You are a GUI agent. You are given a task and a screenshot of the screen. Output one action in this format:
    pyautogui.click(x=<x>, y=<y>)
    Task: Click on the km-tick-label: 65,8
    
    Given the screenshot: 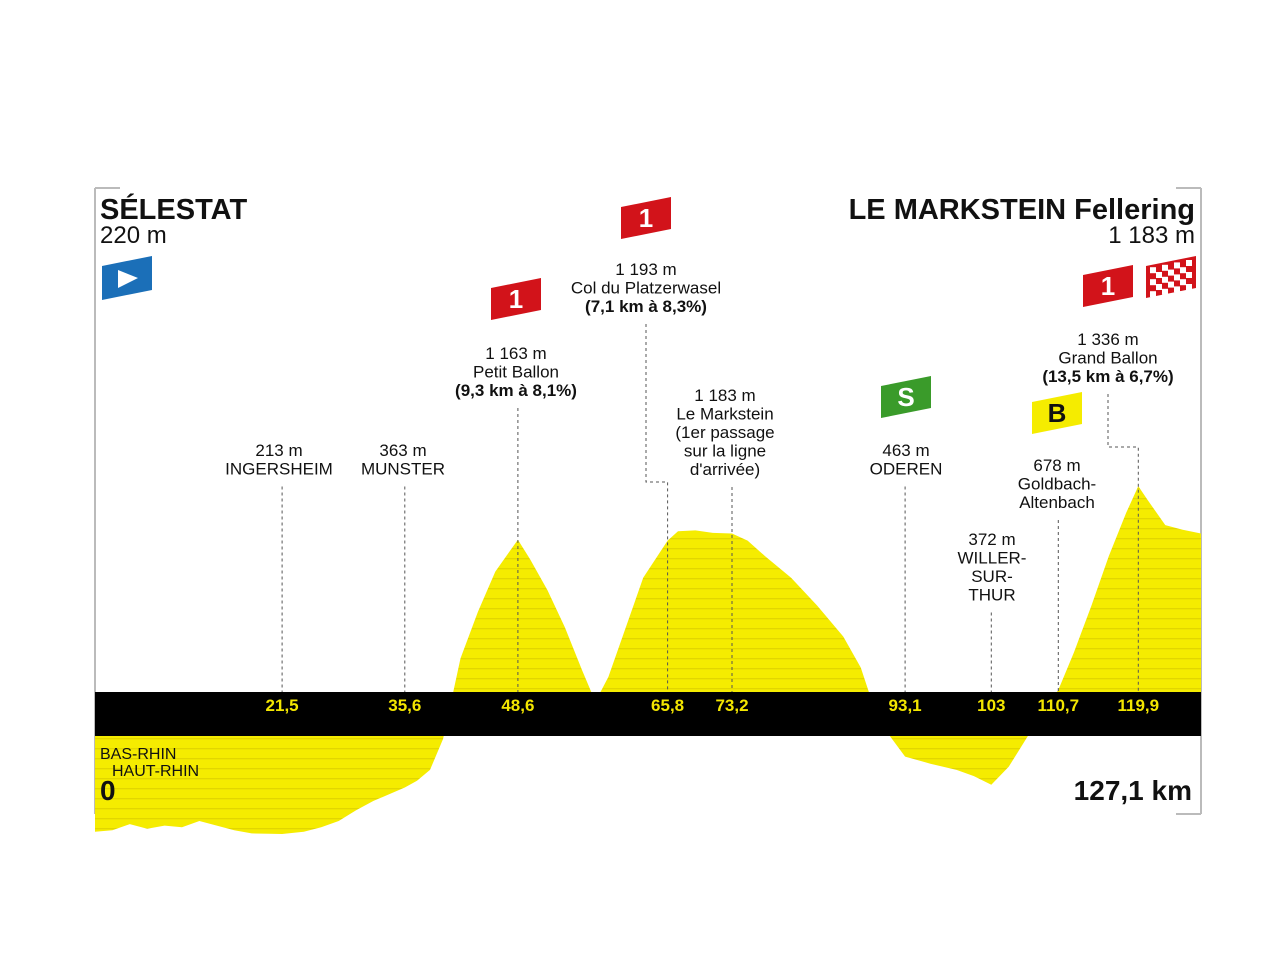 What is the action you would take?
    pyautogui.click(x=667, y=705)
    